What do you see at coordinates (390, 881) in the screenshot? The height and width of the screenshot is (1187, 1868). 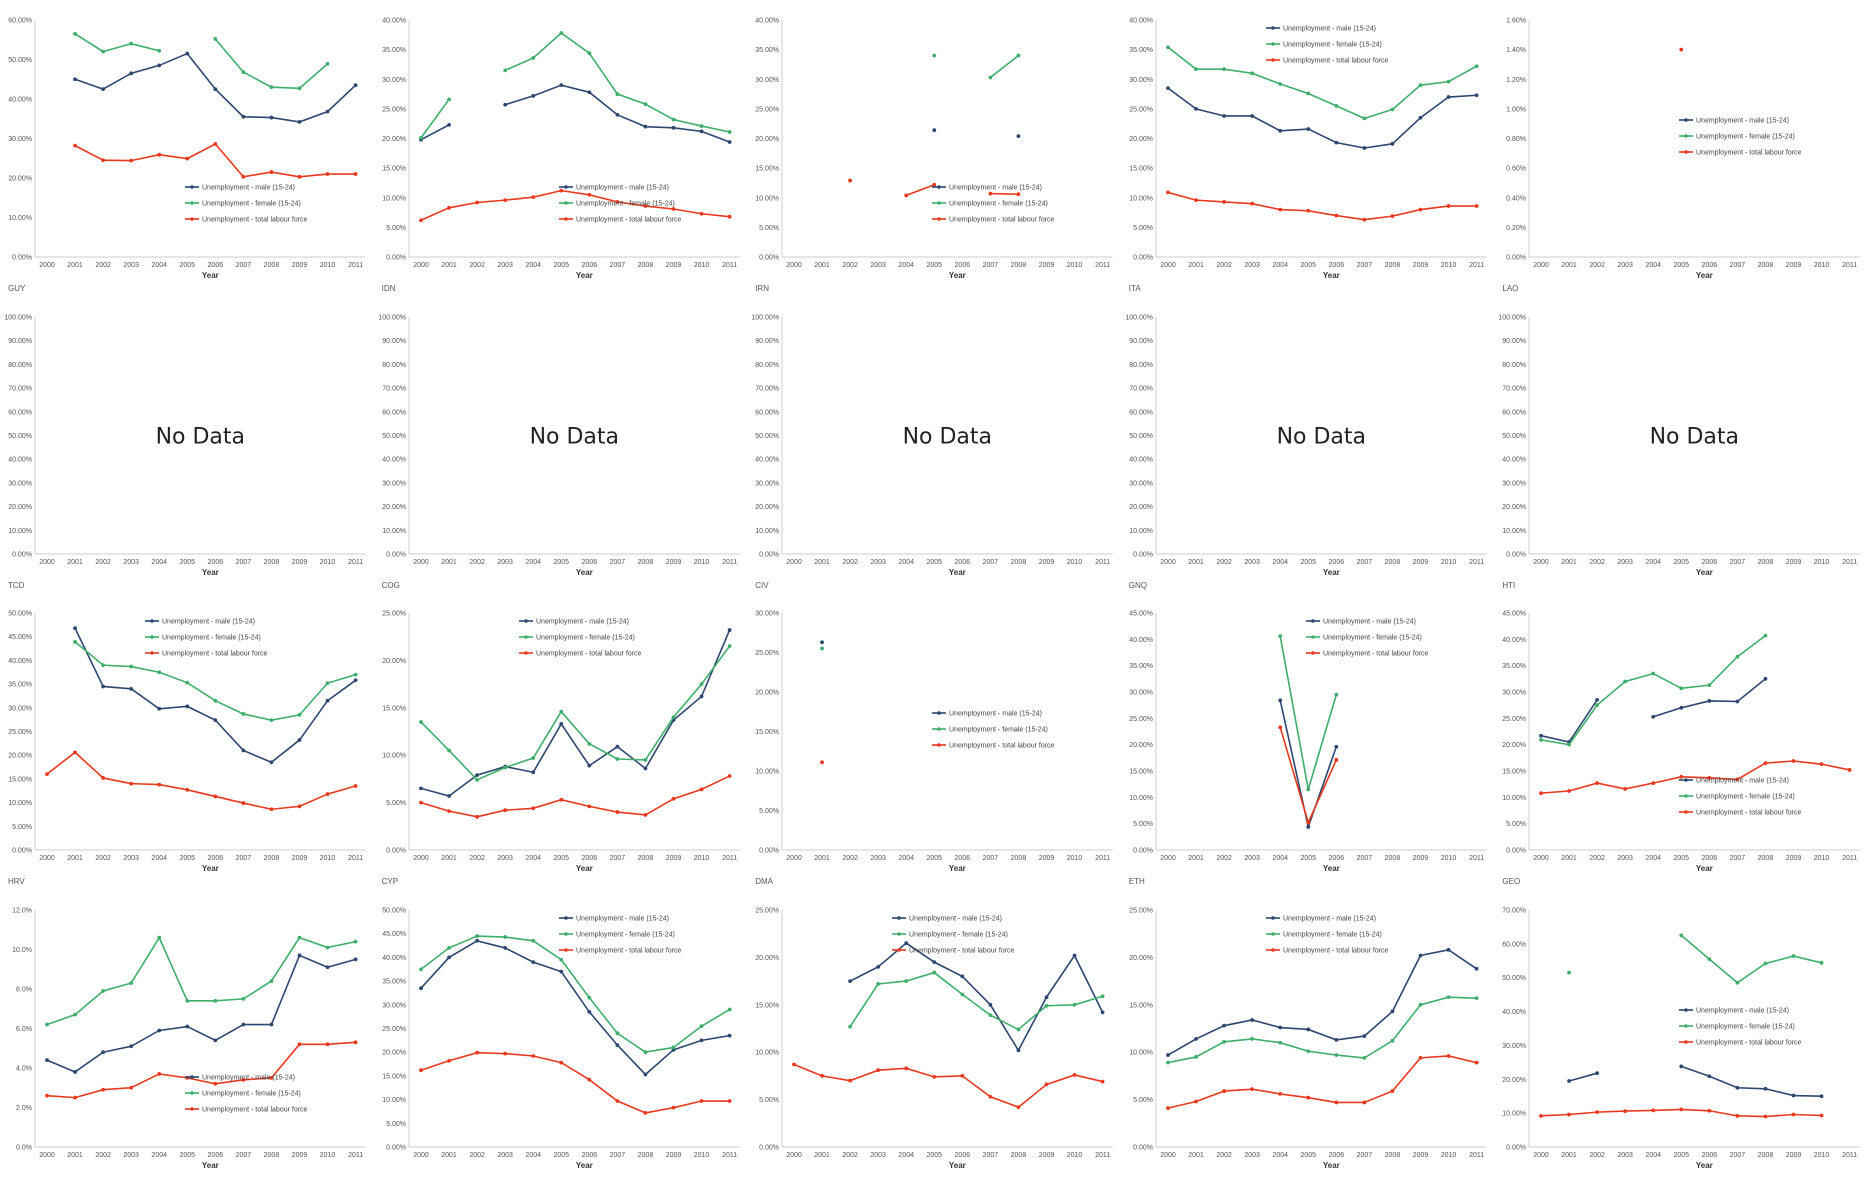 I see `country-code-label: CYP` at bounding box center [390, 881].